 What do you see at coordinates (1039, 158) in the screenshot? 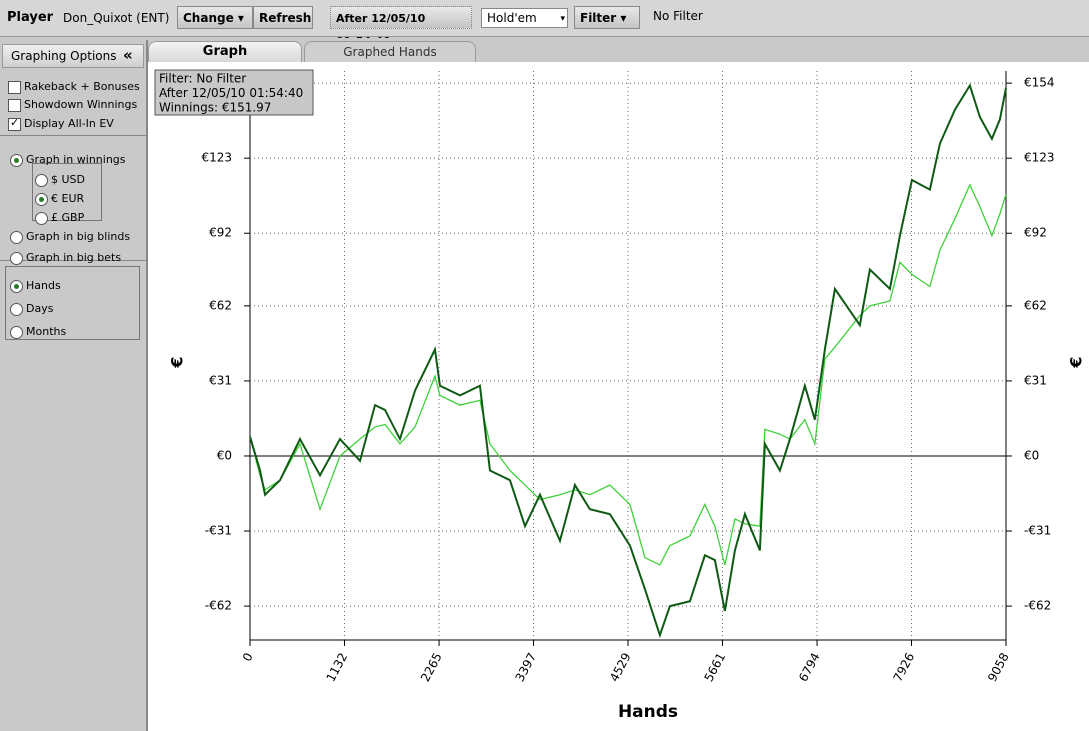
I see `y2-tick-label: €123` at bounding box center [1039, 158].